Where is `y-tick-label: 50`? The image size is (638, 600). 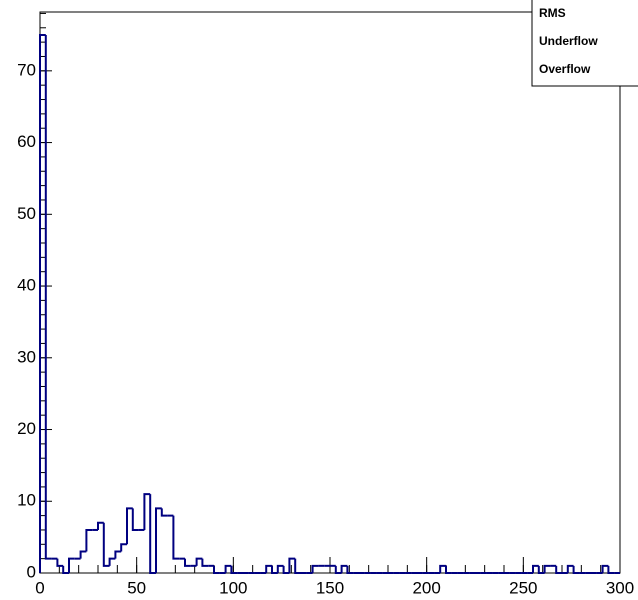
y-tick-label: 50 is located at coordinates (26, 213).